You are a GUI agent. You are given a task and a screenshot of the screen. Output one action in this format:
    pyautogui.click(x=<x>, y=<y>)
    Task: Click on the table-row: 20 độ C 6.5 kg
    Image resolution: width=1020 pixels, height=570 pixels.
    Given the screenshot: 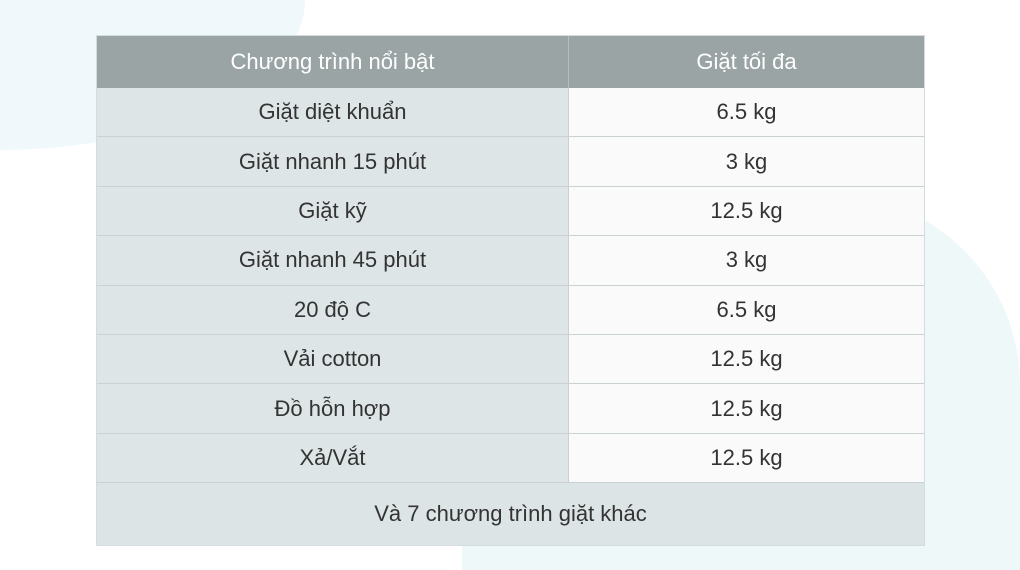 What is the action you would take?
    pyautogui.click(x=510, y=310)
    